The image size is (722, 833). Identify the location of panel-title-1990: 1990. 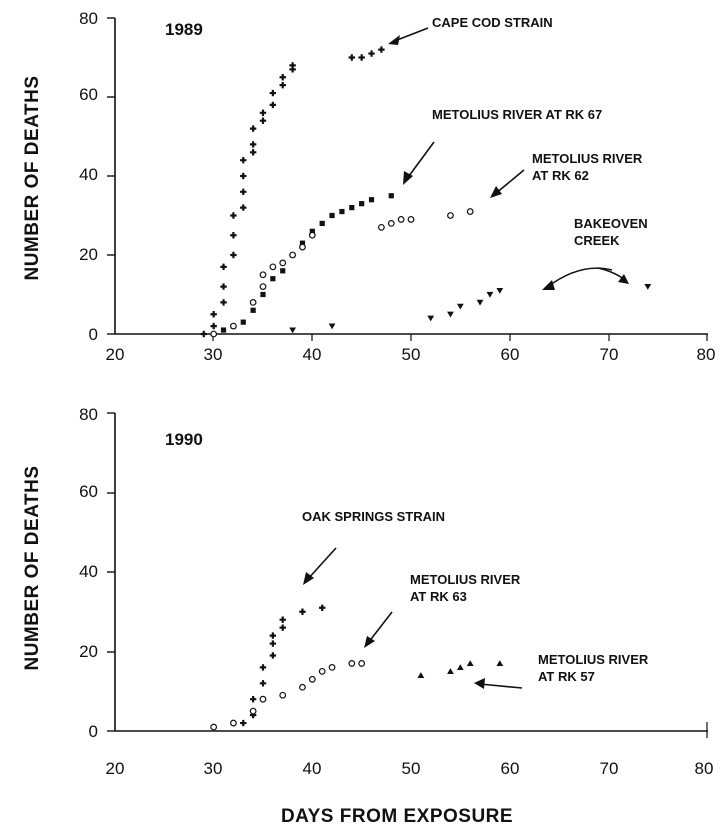
(184, 439).